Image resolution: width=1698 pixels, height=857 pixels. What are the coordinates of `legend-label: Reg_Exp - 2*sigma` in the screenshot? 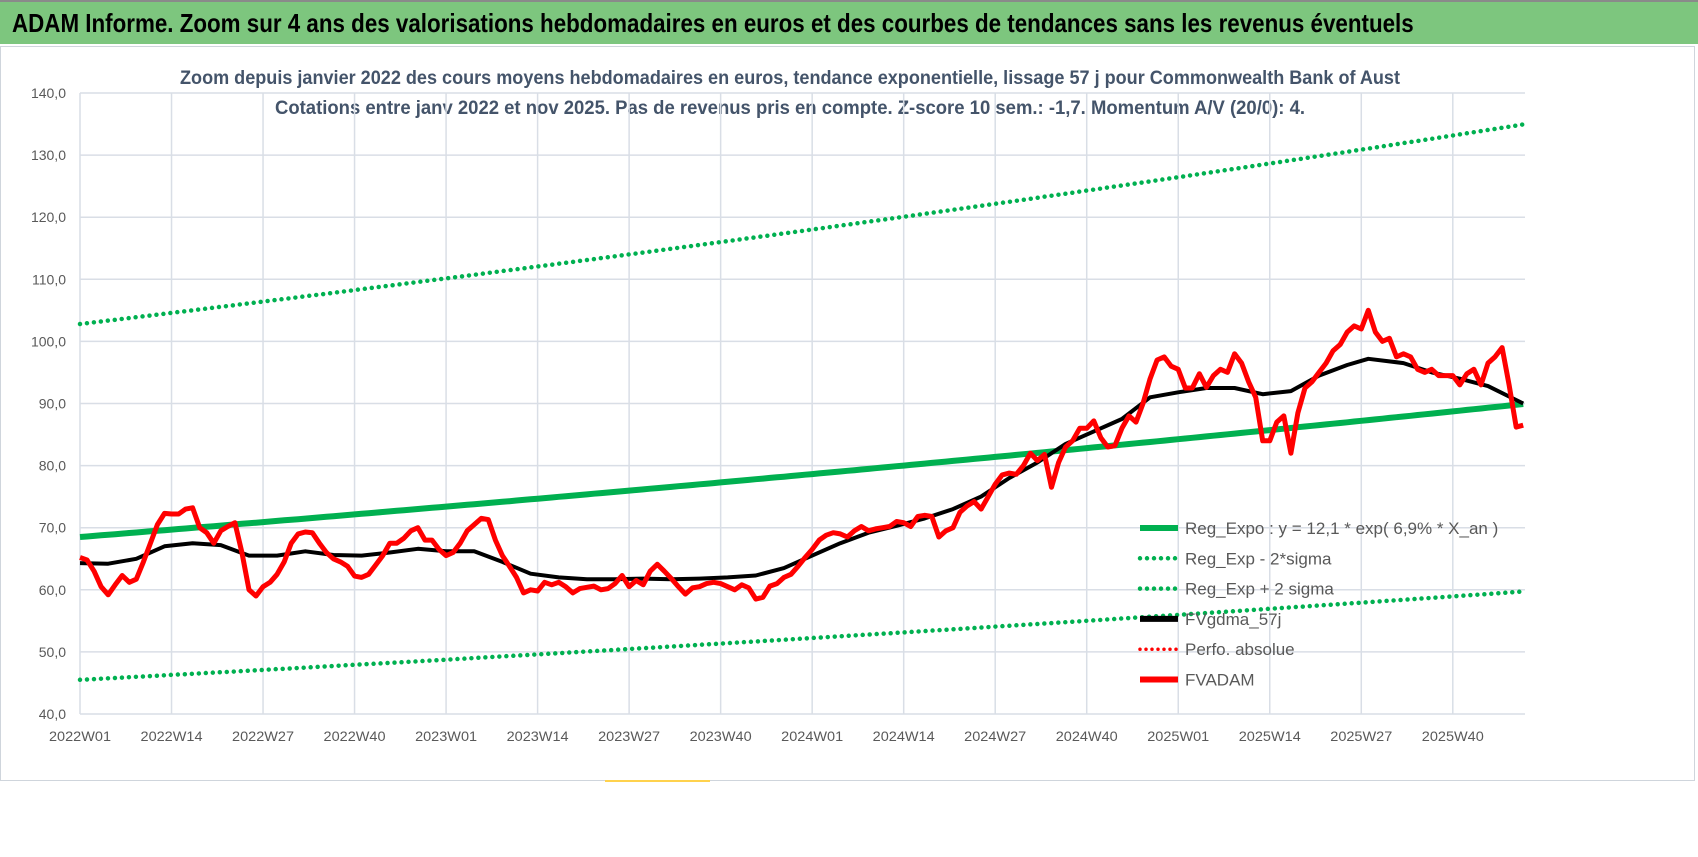 It's located at (1258, 558).